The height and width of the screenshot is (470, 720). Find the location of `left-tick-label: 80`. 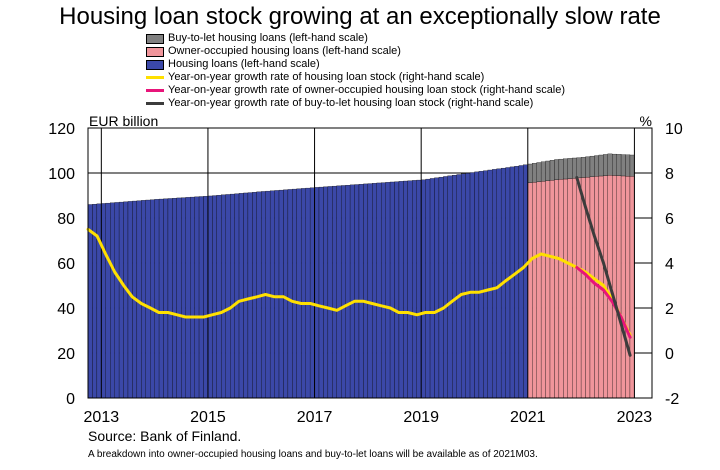

left-tick-label: 80 is located at coordinates (66, 219).